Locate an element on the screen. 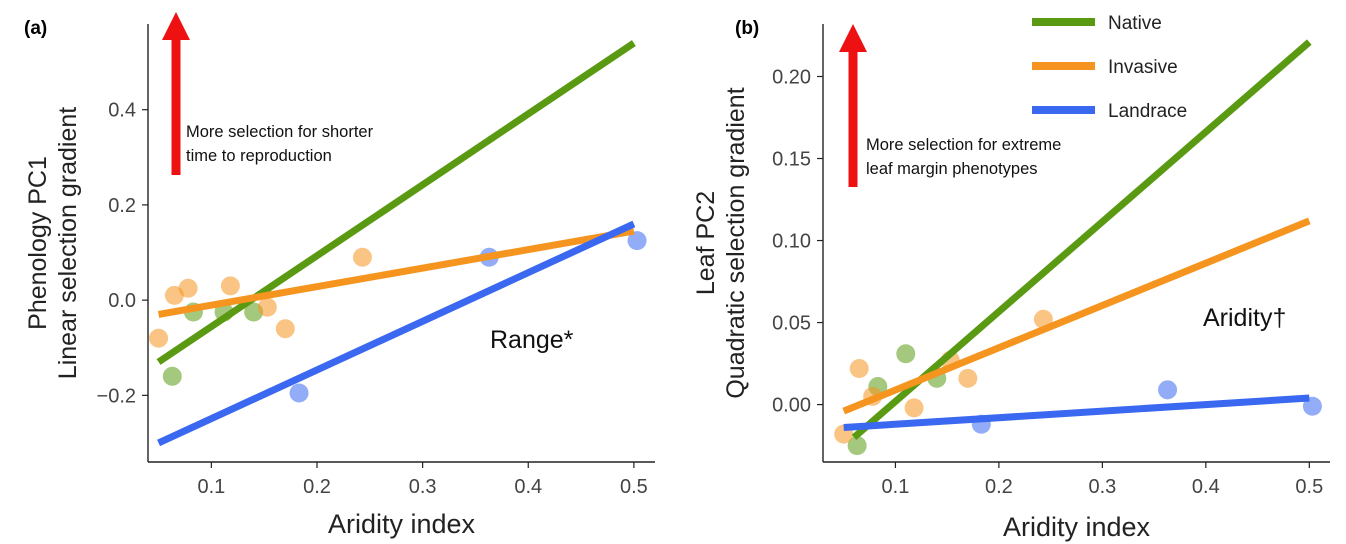 The height and width of the screenshot is (544, 1346). panel-label: (a) is located at coordinates (35, 28).